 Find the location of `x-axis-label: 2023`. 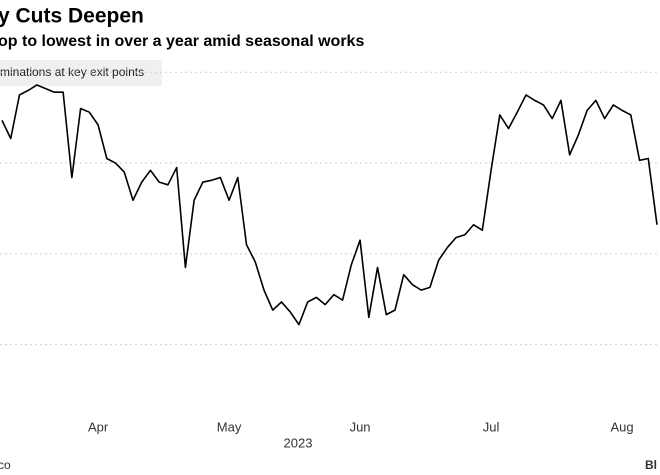

x-axis-label: 2023 is located at coordinates (298, 442).